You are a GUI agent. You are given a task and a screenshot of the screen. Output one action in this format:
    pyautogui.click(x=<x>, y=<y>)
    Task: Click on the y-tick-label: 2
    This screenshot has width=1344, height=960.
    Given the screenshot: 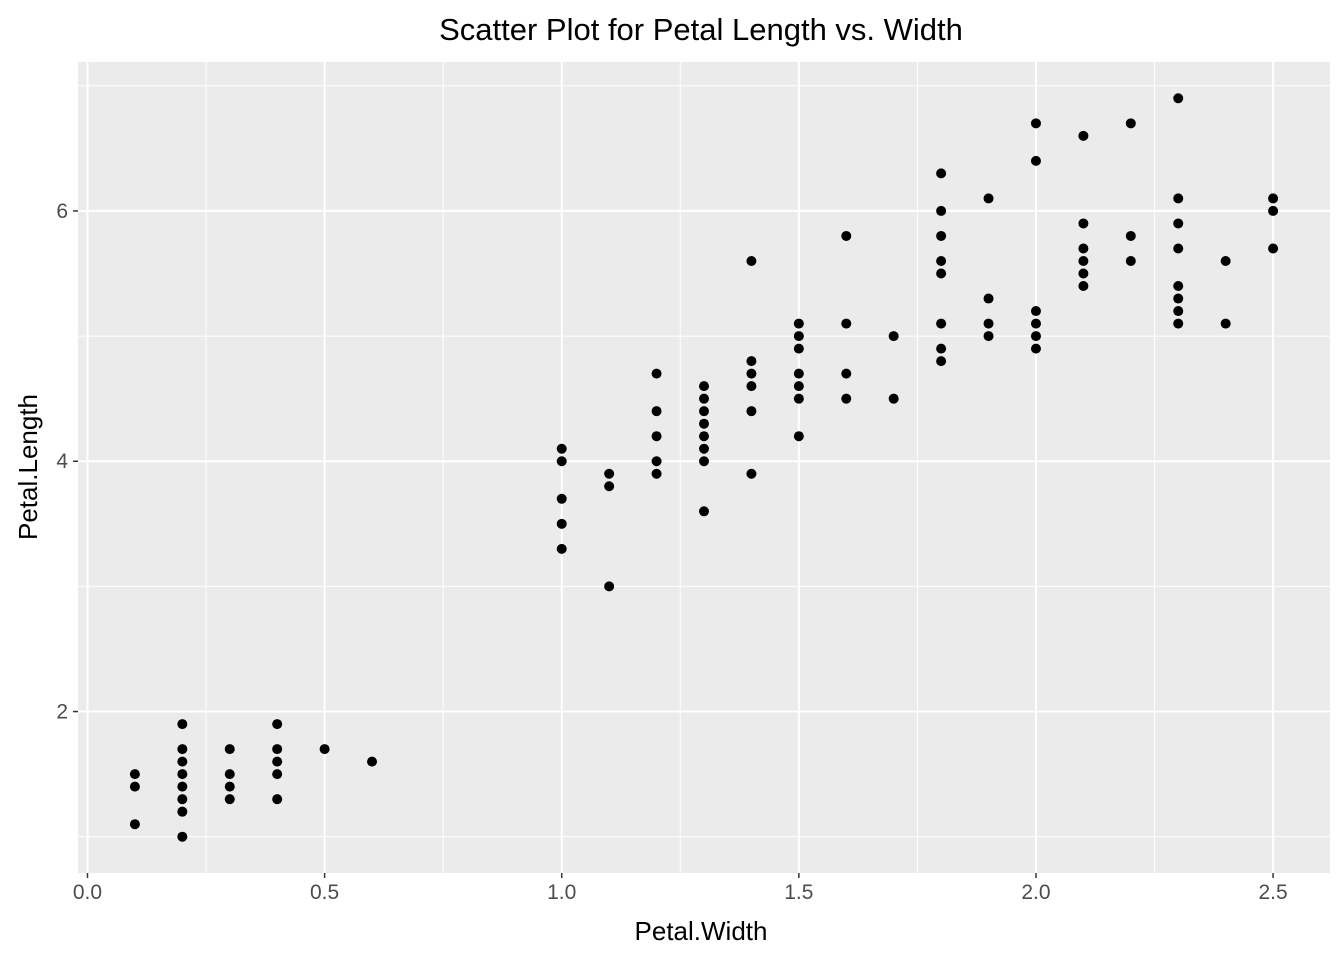 What is the action you would take?
    pyautogui.click(x=62, y=712)
    